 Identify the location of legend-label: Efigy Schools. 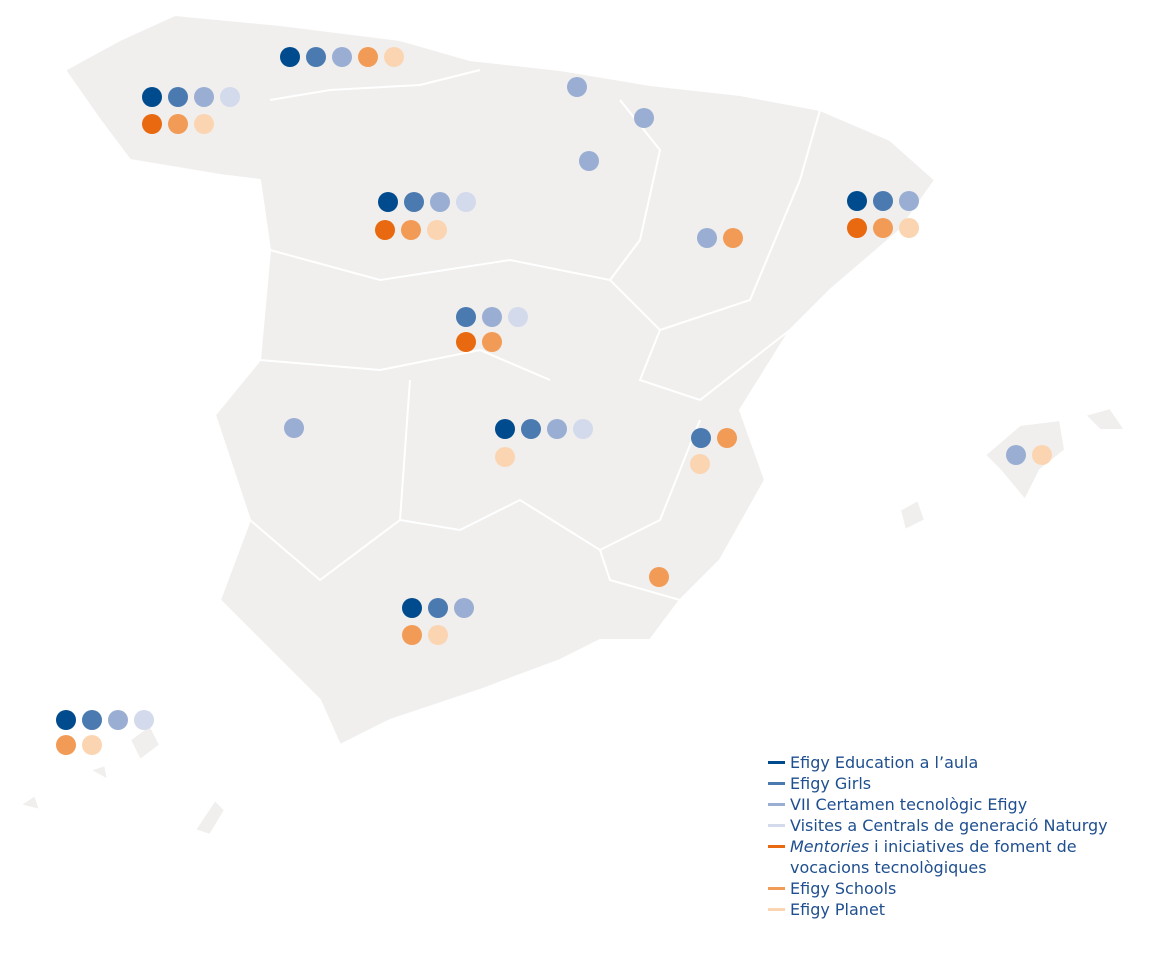
(843, 888).